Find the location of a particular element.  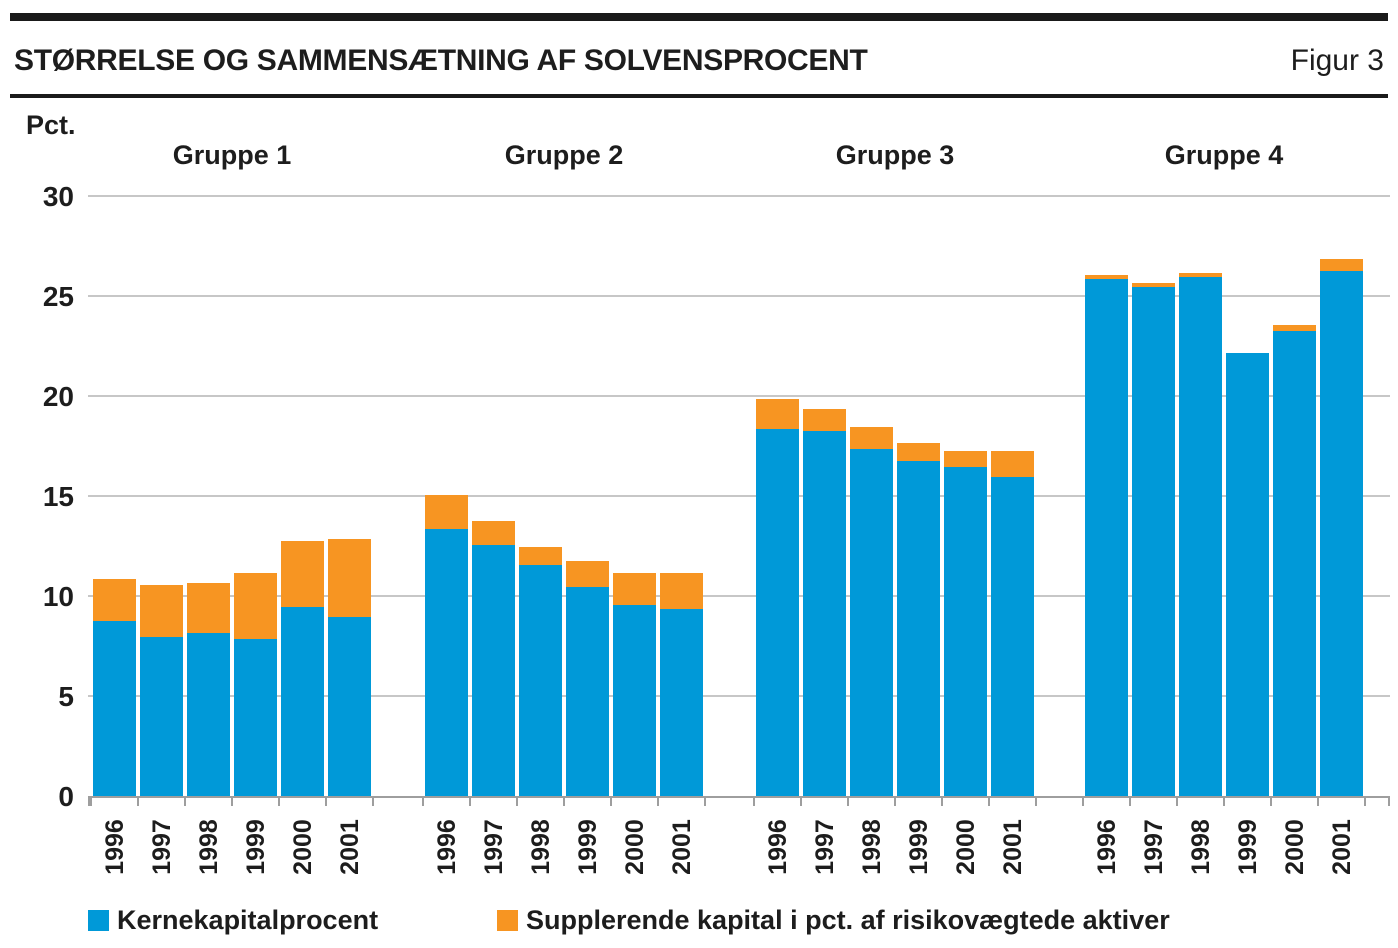

bar-kernekapital-gruppe-1-1999 is located at coordinates (255, 718).